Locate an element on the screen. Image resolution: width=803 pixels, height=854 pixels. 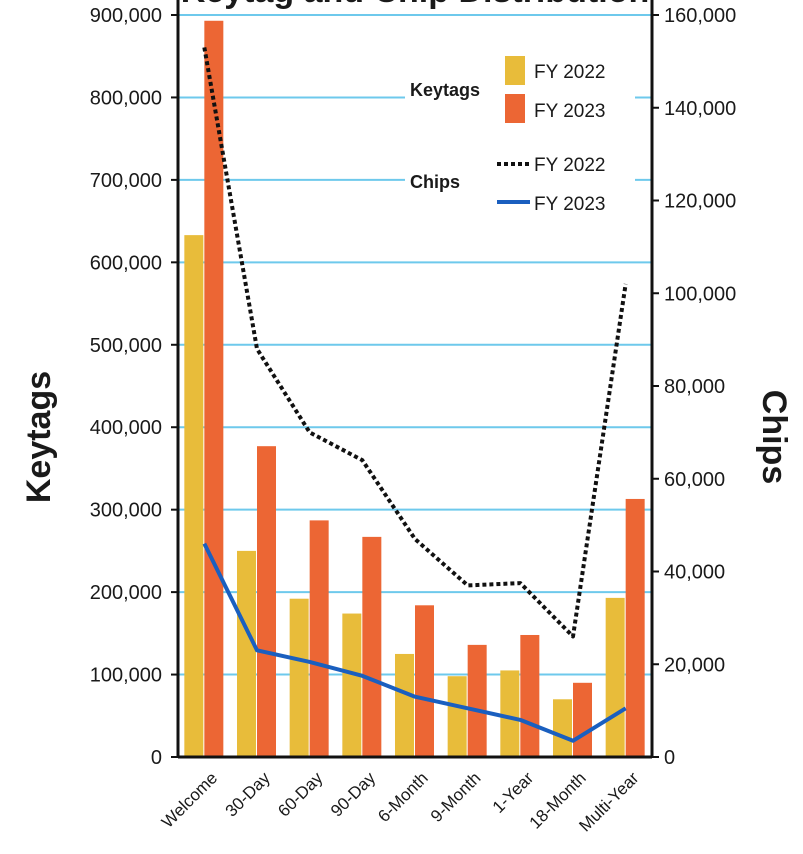
bar-fy2022-60-day is located at coordinates (299, 677).